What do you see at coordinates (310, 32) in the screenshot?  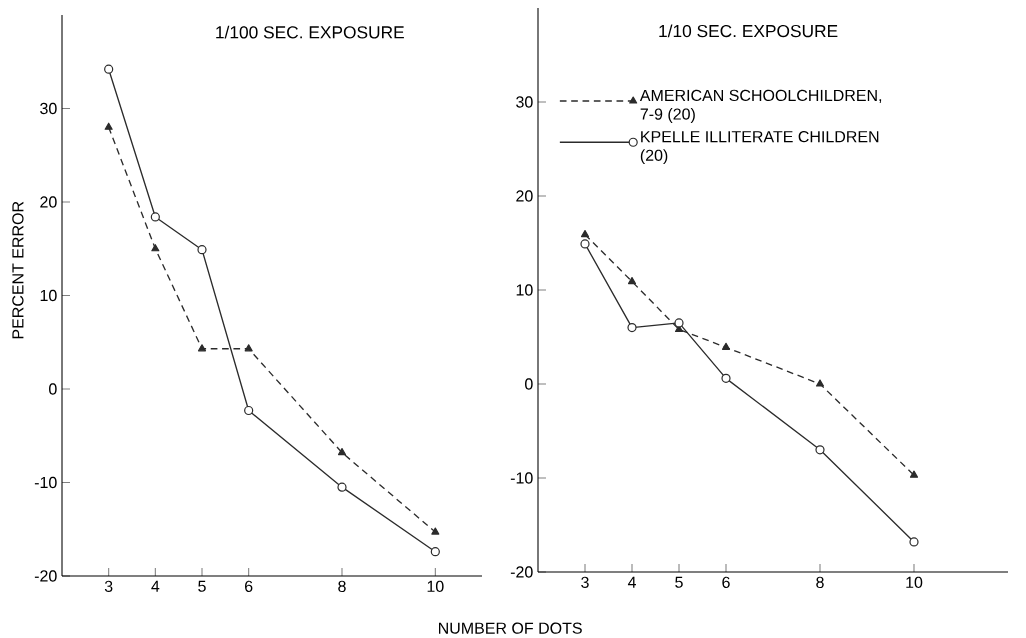 I see `chart-title: 1/100 SEC. EXPOSURE` at bounding box center [310, 32].